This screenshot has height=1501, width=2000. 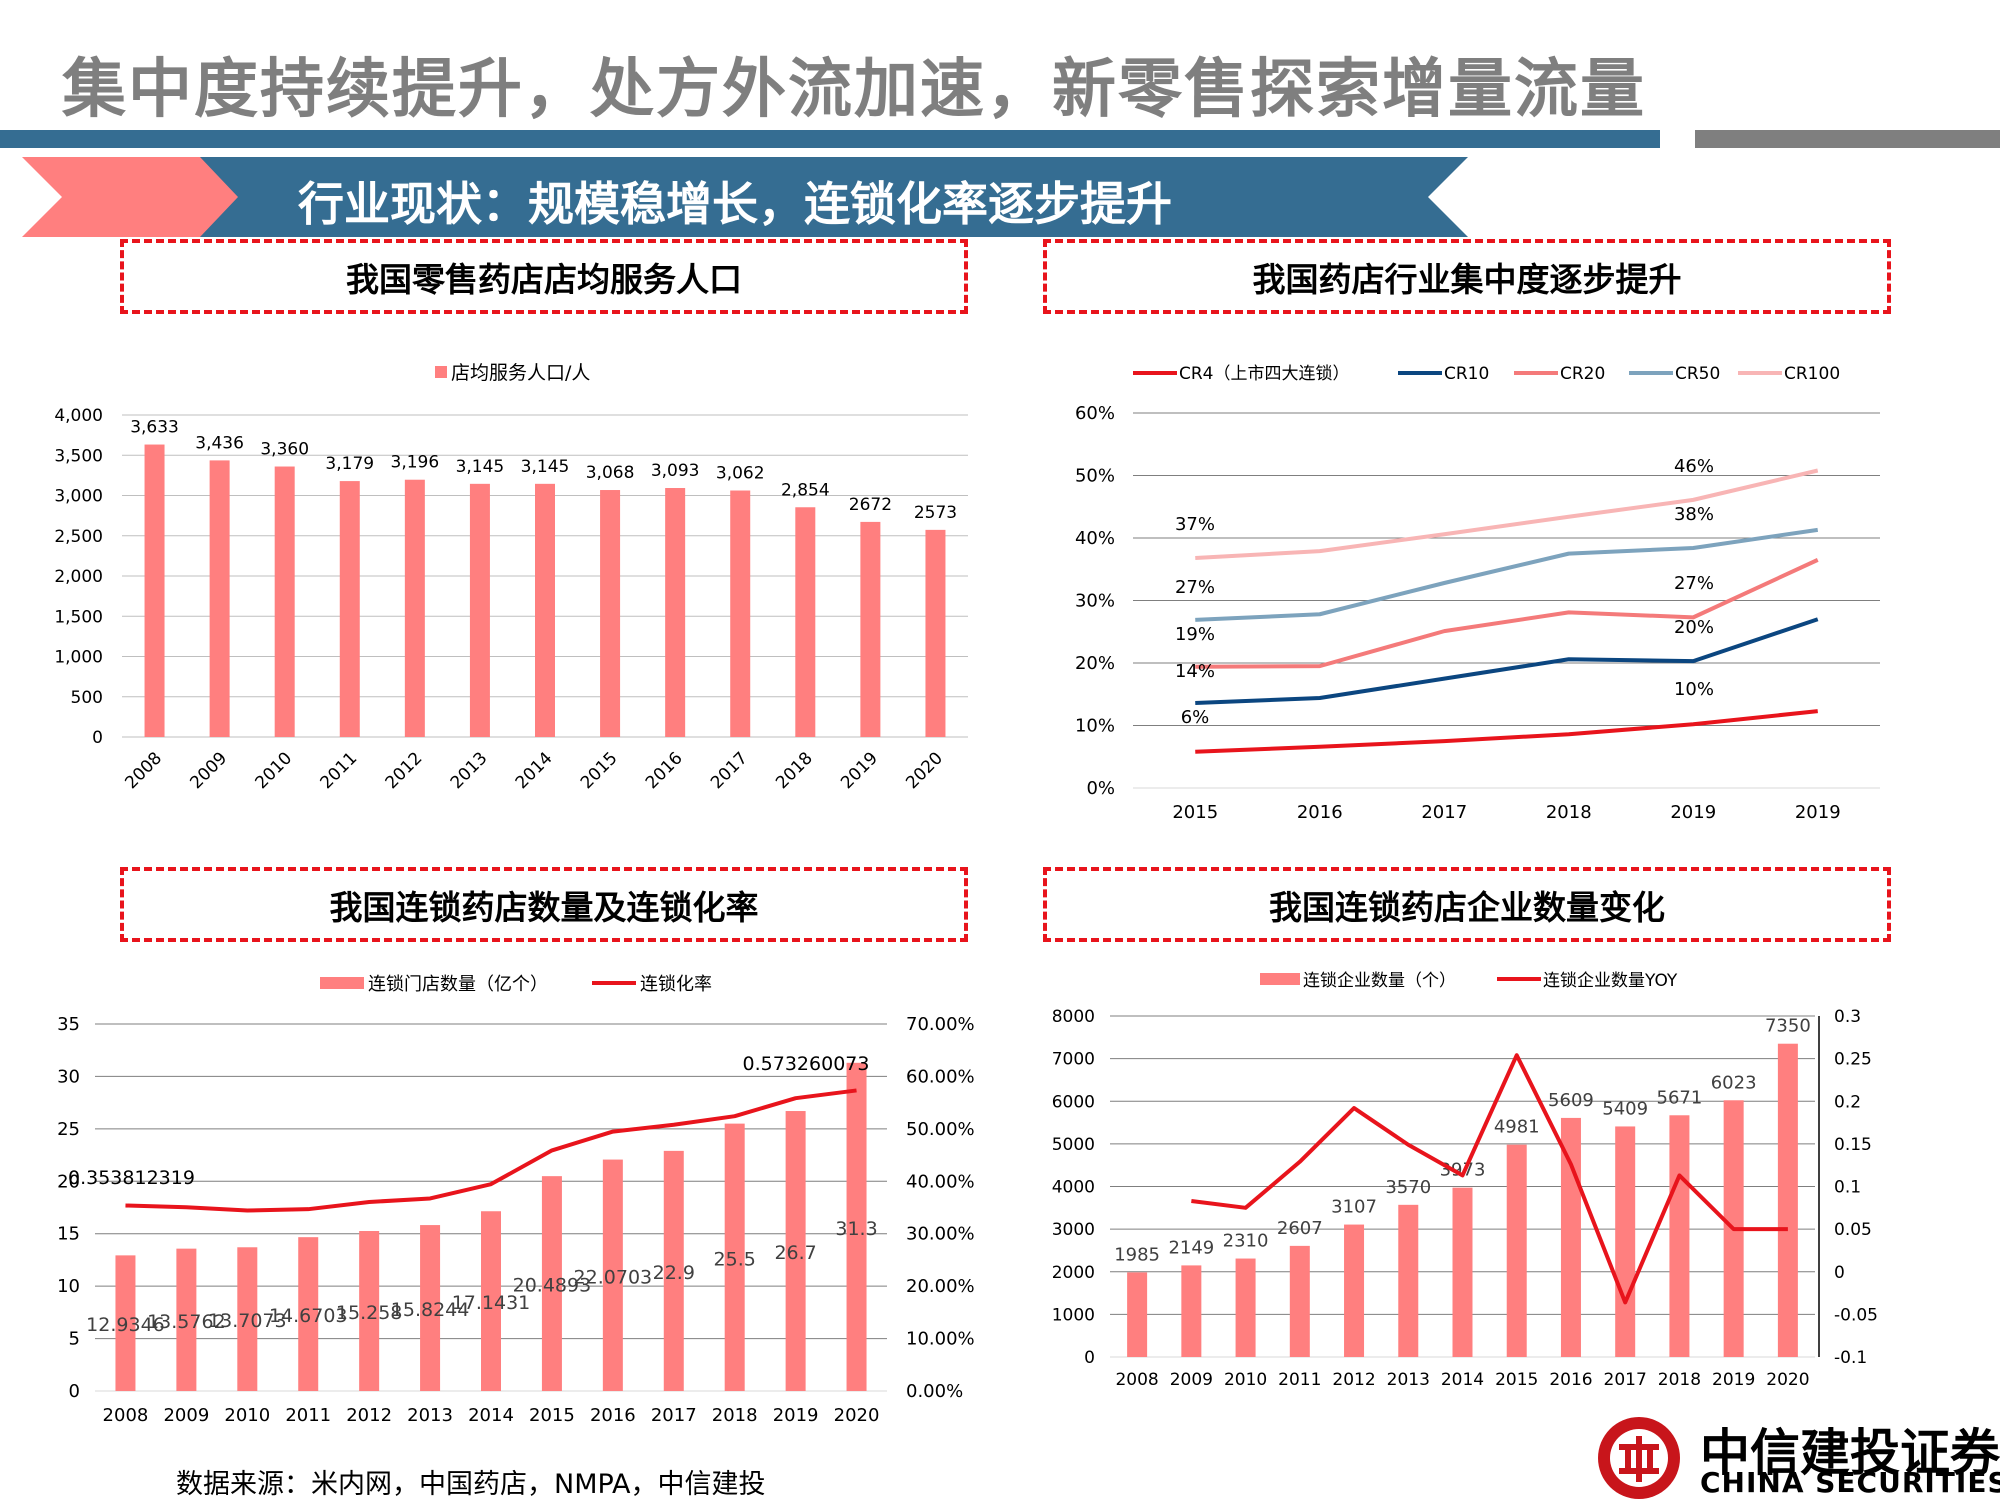 What do you see at coordinates (1847, 1017) in the screenshot?
I see `y2-tick-label: 0.3` at bounding box center [1847, 1017].